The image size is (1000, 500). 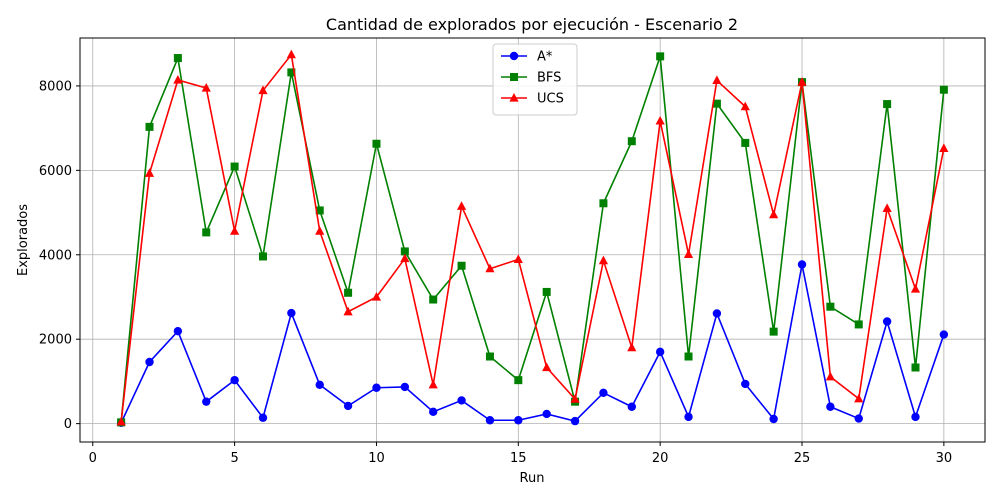 I want to click on legend-item-ucs: UCS, so click(x=532, y=99).